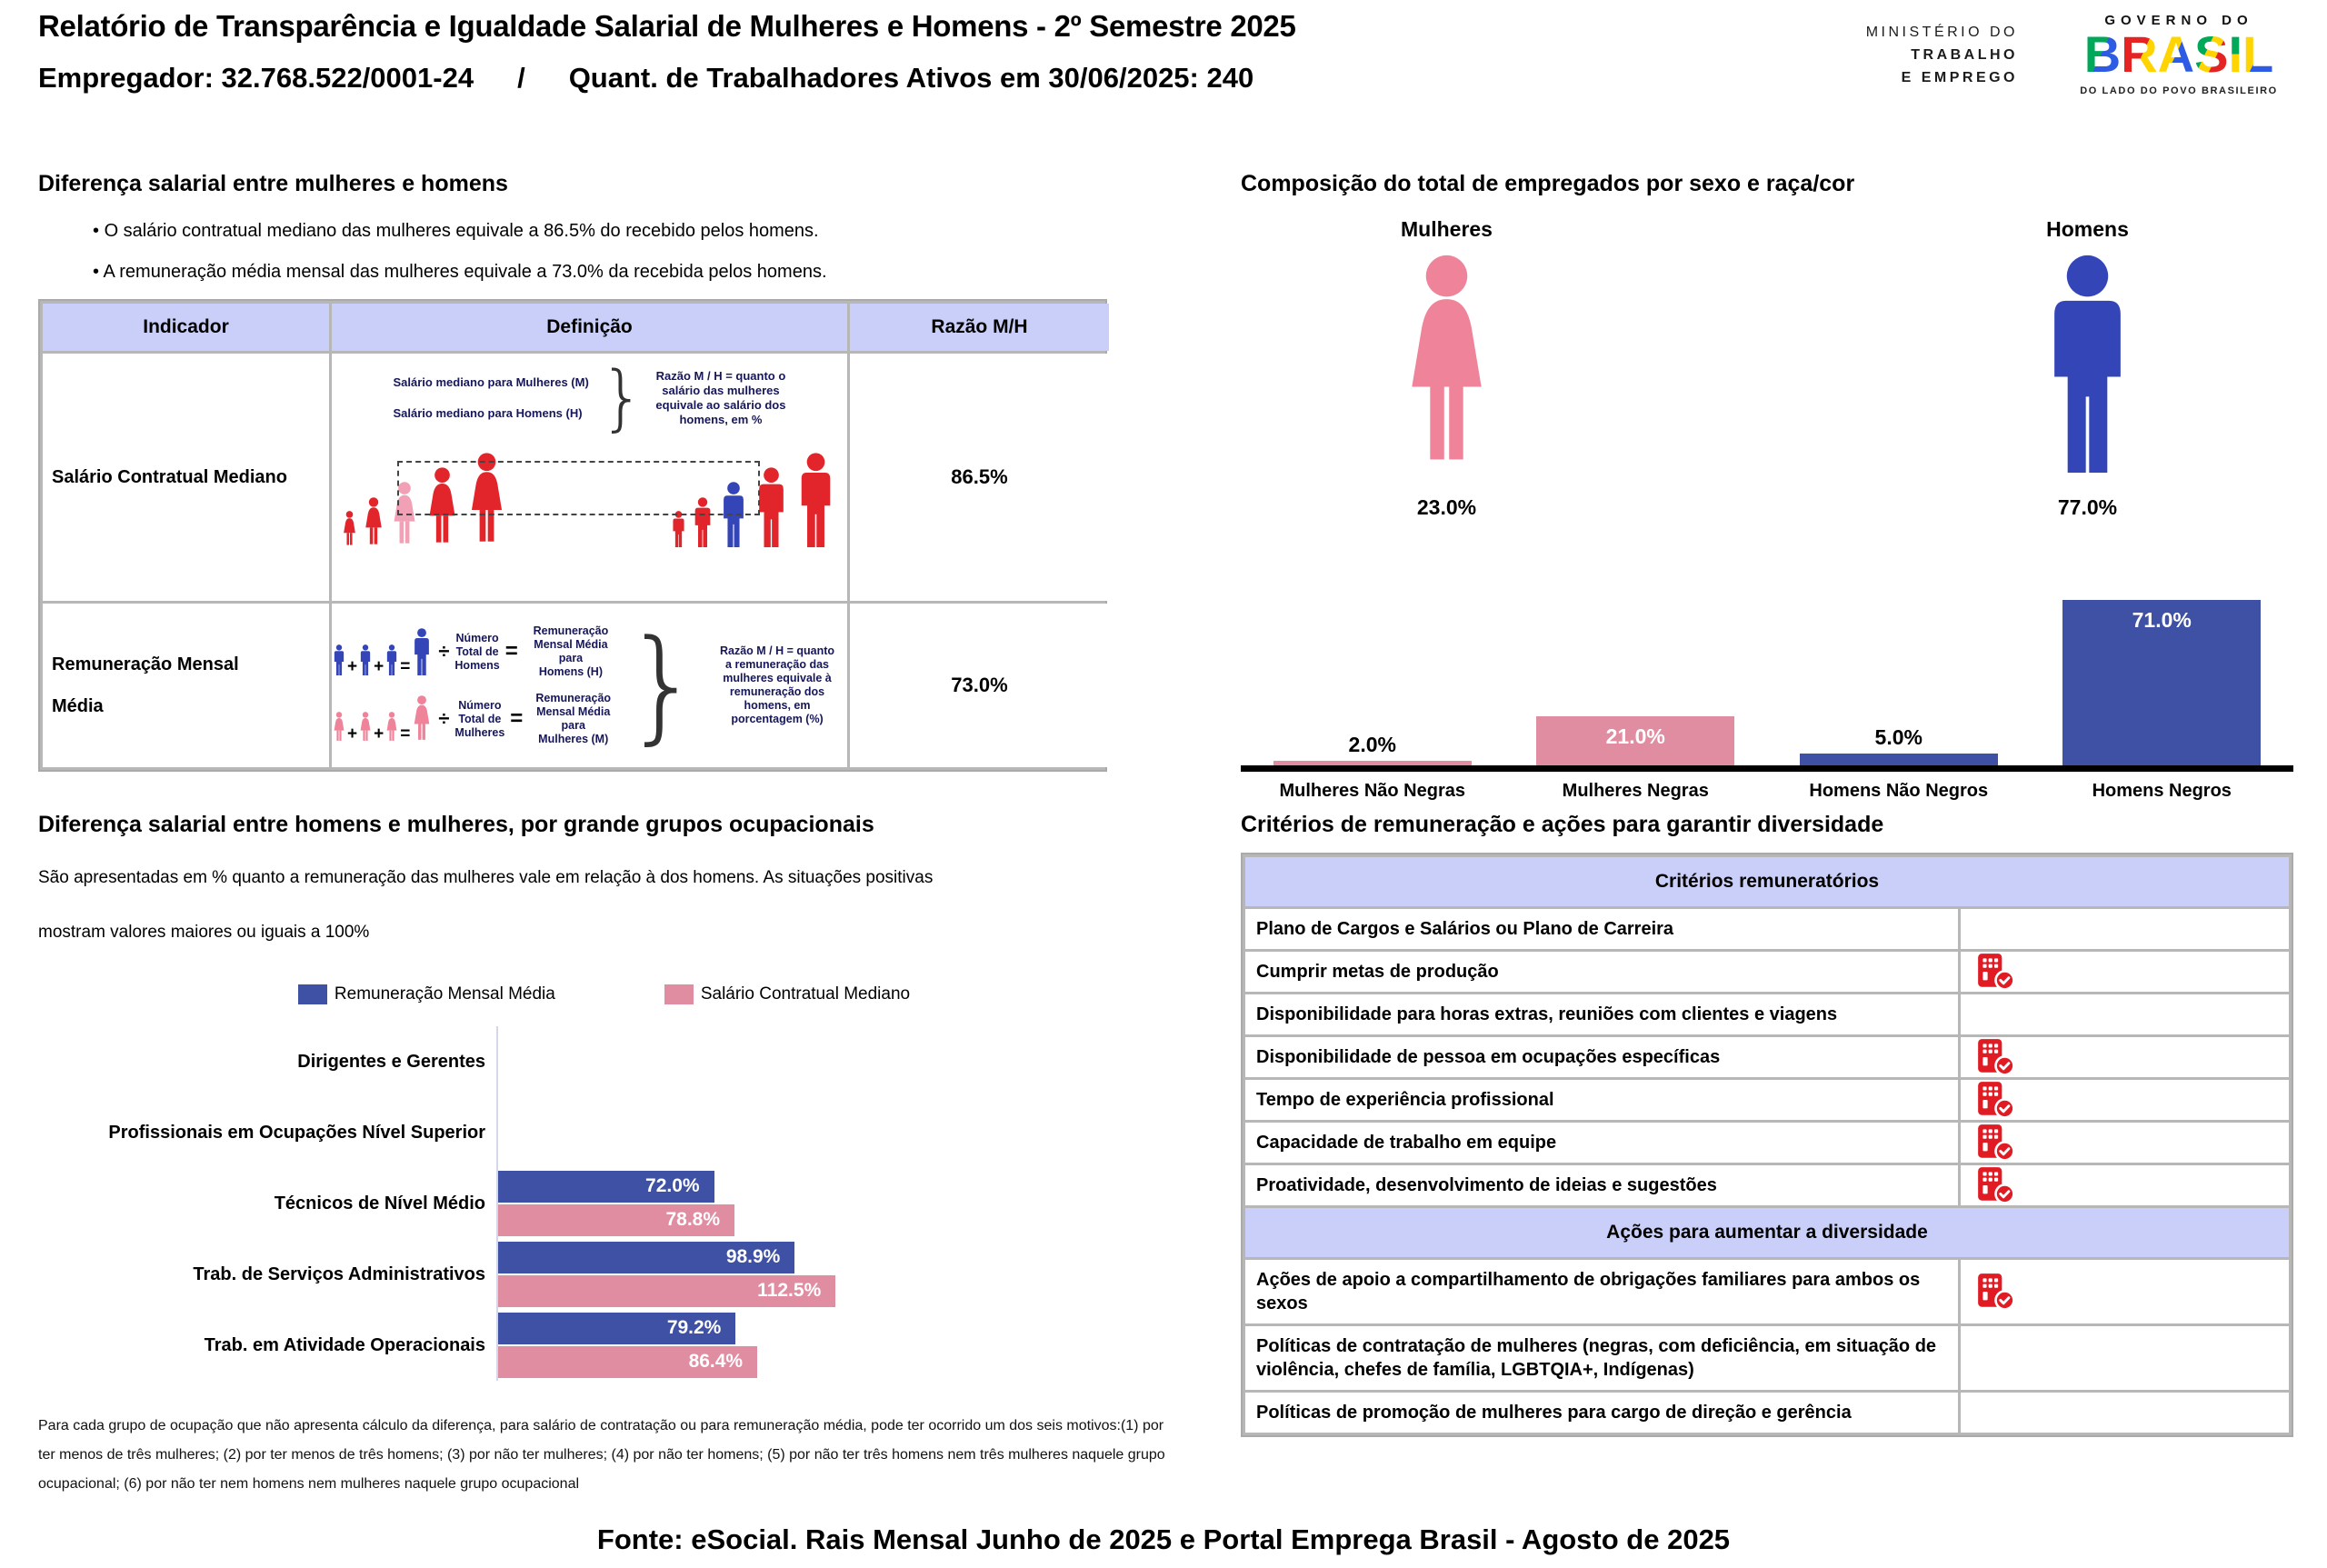  I want to click on bar-remuneração-mensal-média: 79.2%, so click(617, 1328).